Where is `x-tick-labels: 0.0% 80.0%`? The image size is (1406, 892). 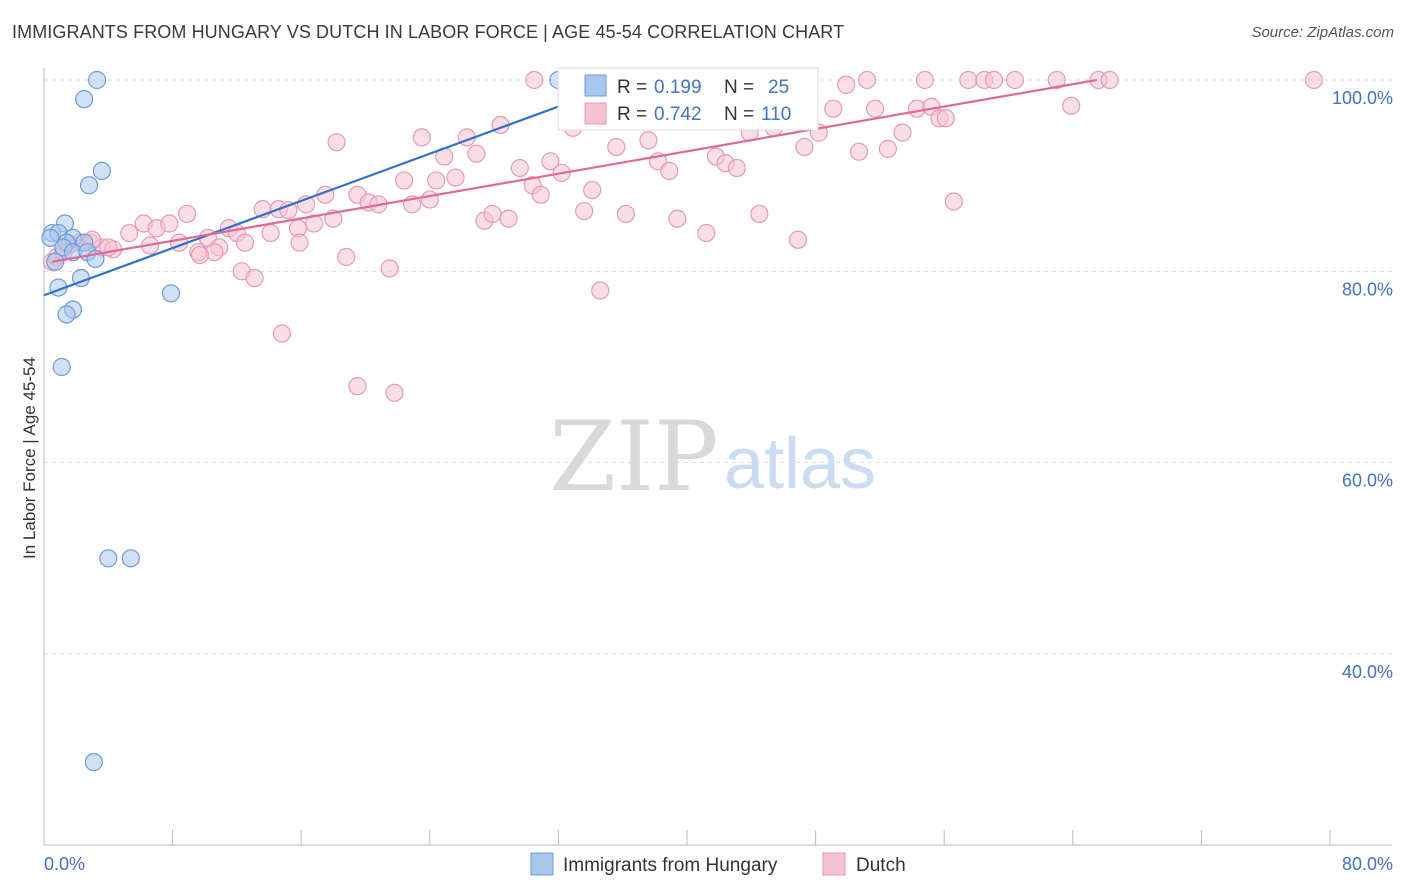 x-tick-labels: 0.0% 80.0% is located at coordinates (718, 864).